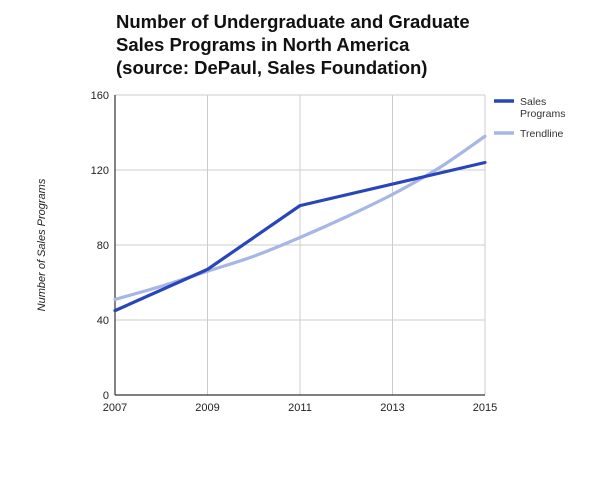 The height and width of the screenshot is (488, 600). Describe the element at coordinates (300, 408) in the screenshot. I see `x-tick-label: 2011` at that location.